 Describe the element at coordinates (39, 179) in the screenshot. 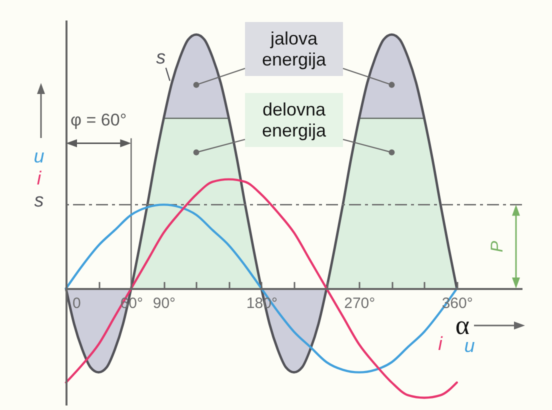

I see `text: i` at that location.